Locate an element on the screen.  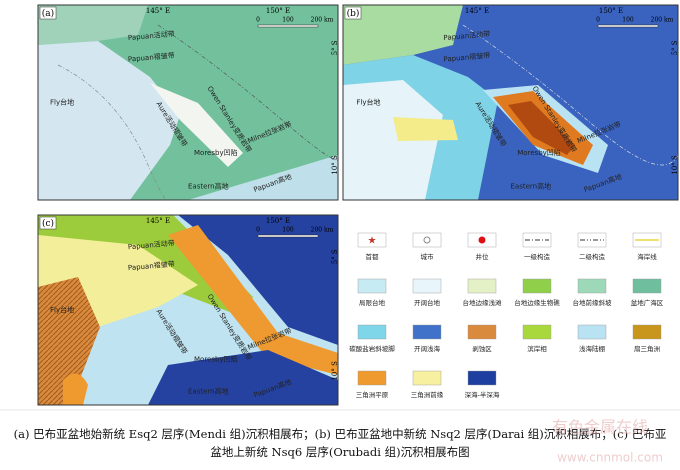
legend-label: 首都 is located at coordinates (373, 256).